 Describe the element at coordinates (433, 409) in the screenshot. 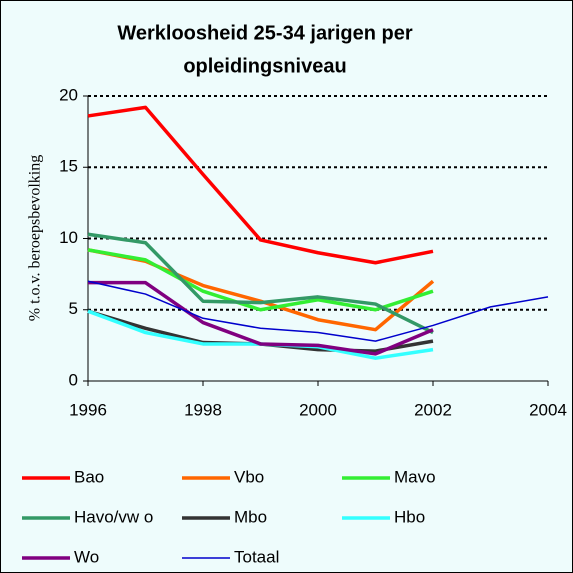

I see `x-tick-label: 2002` at that location.